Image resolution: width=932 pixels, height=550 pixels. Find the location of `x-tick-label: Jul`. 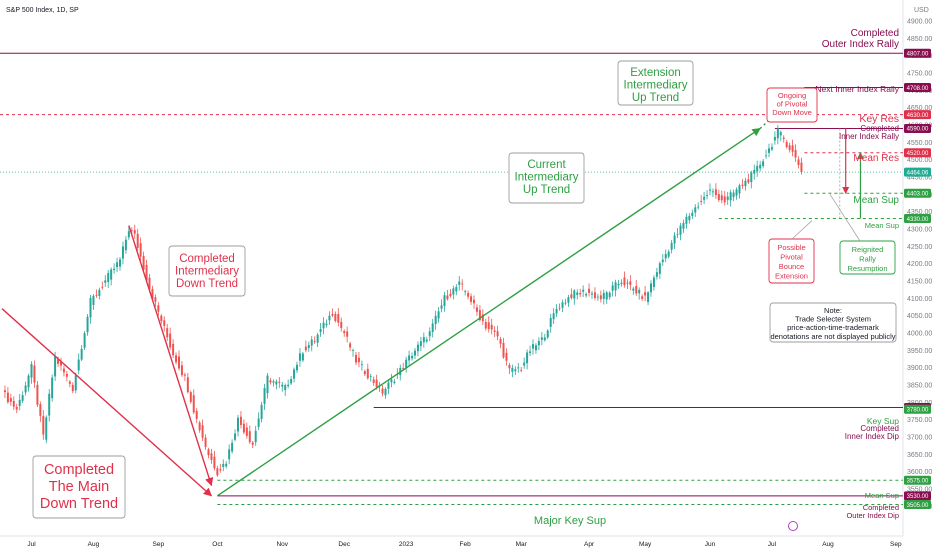

x-tick-label: Jul is located at coordinates (31, 544).